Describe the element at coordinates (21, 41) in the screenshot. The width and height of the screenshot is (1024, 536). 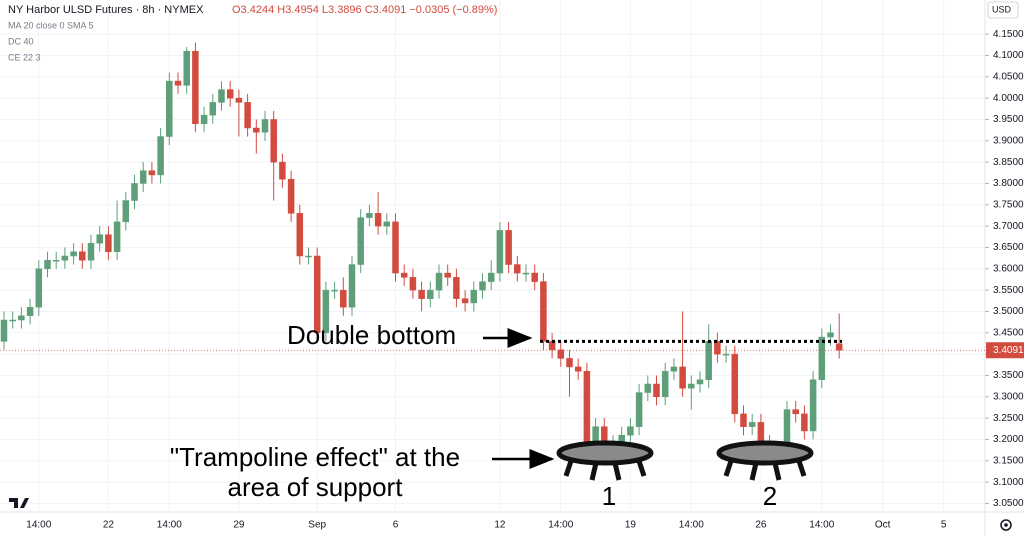
I see `indicator: DC 40` at that location.